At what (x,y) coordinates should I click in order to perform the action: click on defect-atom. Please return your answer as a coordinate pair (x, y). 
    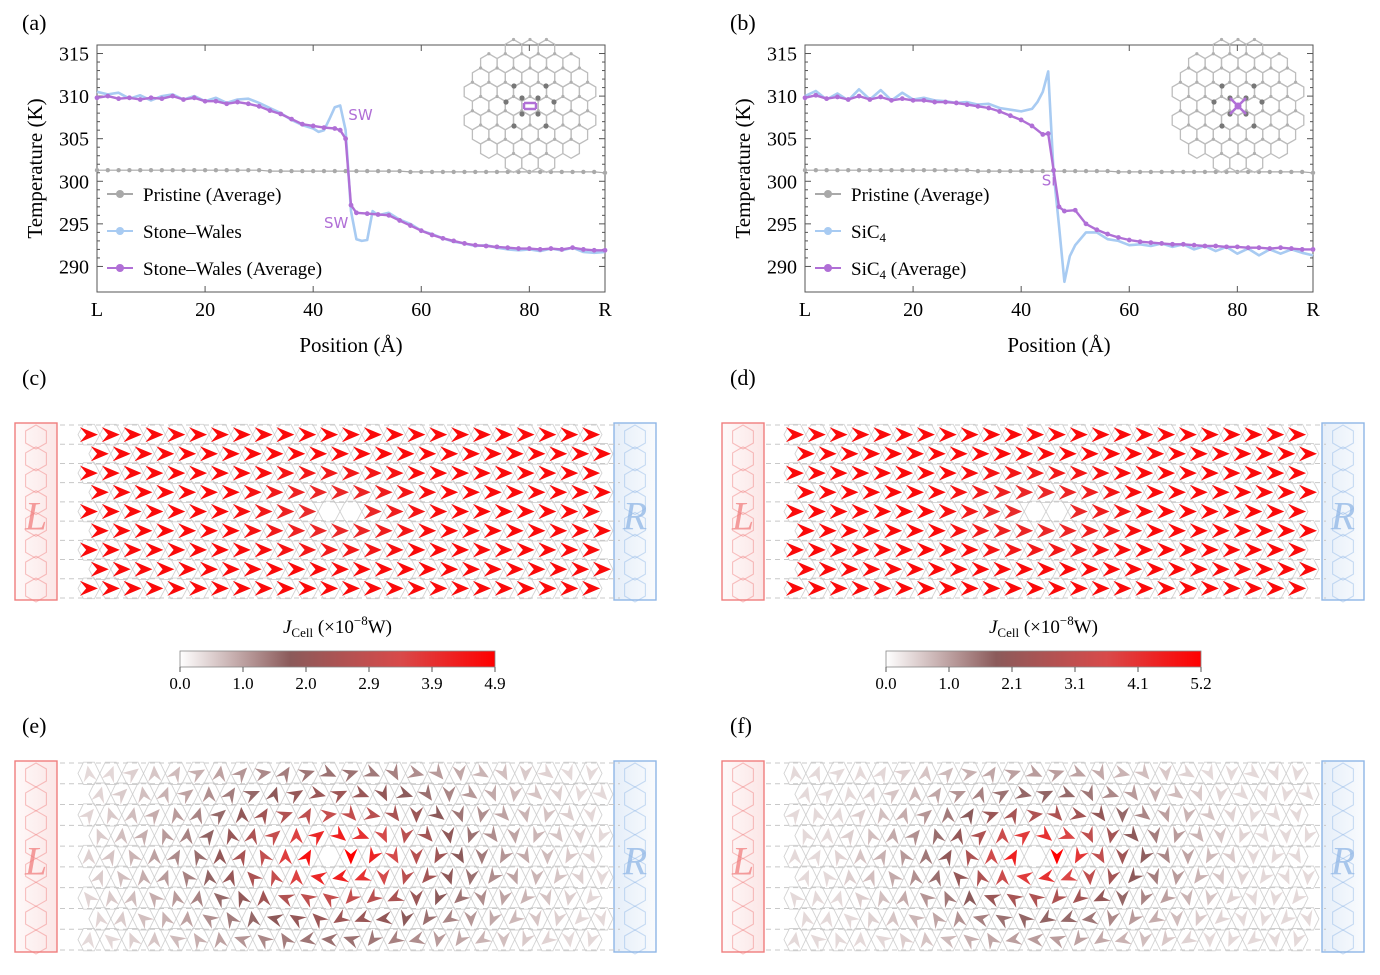
    Looking at the image, I should click on (522, 114).